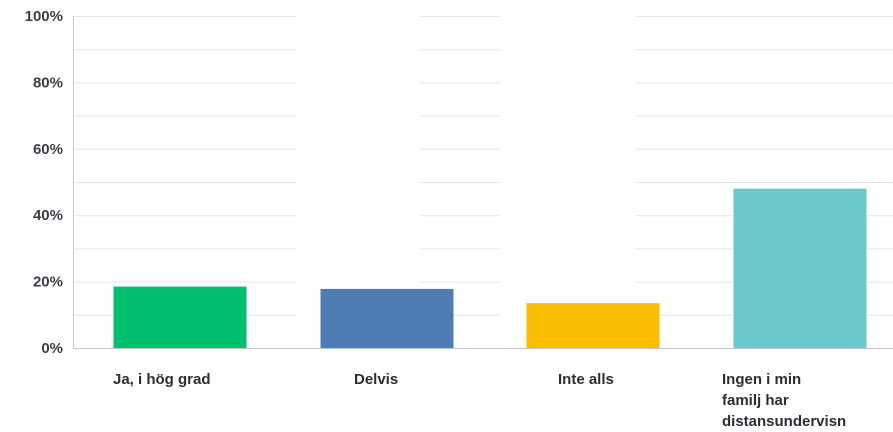 This screenshot has width=893, height=432. Describe the element at coordinates (44, 16) in the screenshot. I see `y-tick-label: 100%` at that location.